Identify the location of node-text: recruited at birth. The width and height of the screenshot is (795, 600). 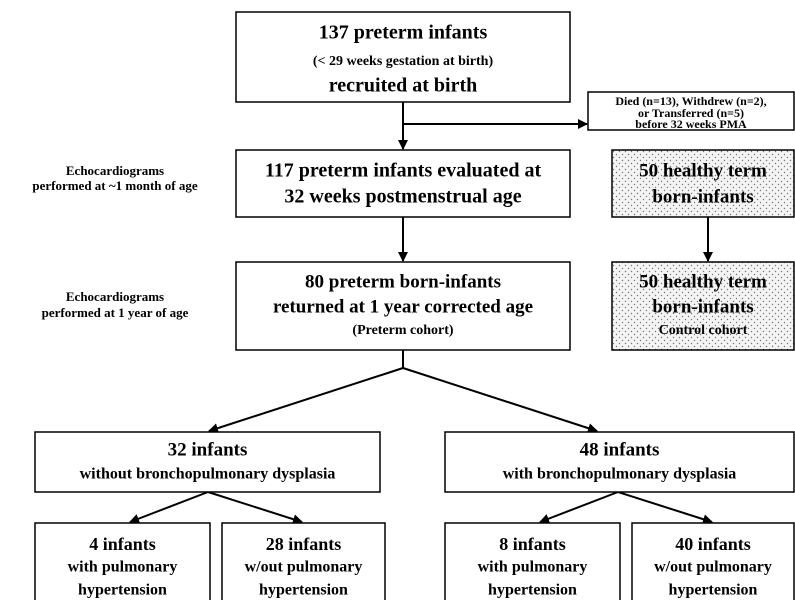
(403, 86).